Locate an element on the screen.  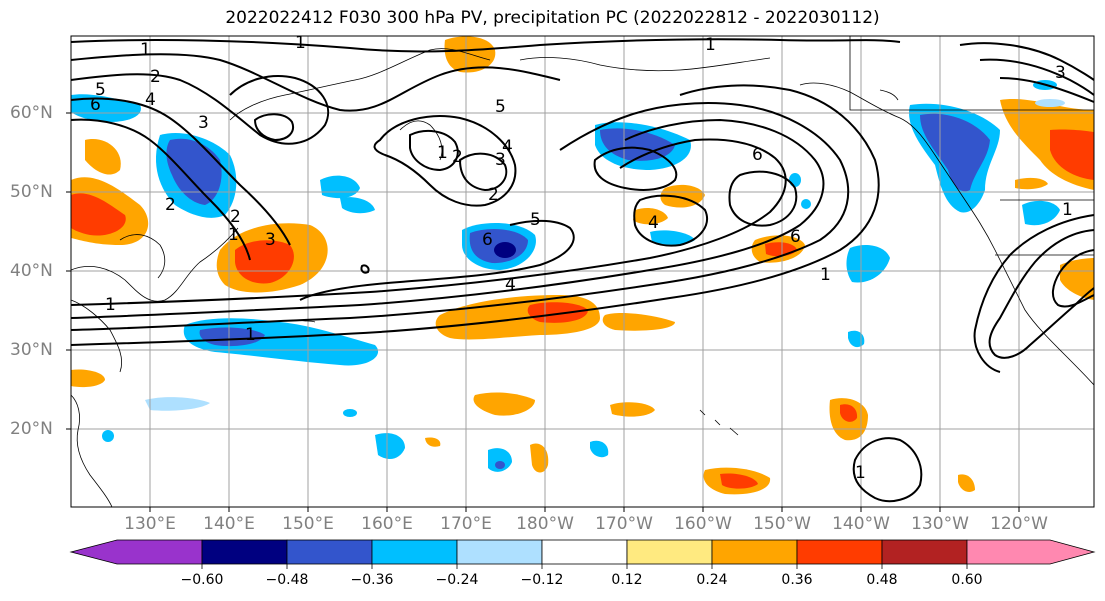
colorbar-tick-label: −0.12 is located at coordinates (542, 580).